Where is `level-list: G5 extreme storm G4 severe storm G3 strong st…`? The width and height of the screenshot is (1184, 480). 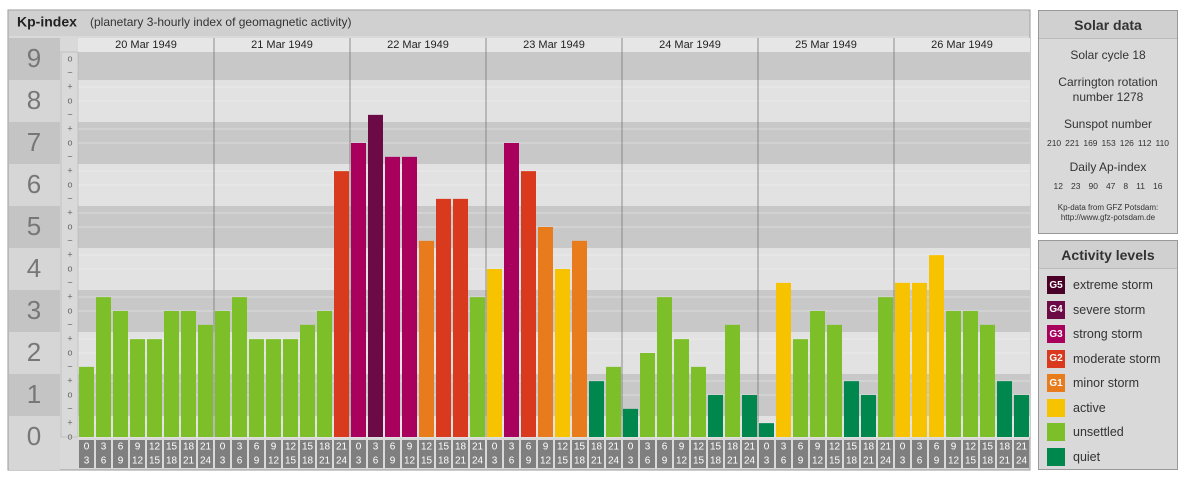 level-list: G5 extreme storm G4 severe storm G3 strong st… is located at coordinates (1108, 371).